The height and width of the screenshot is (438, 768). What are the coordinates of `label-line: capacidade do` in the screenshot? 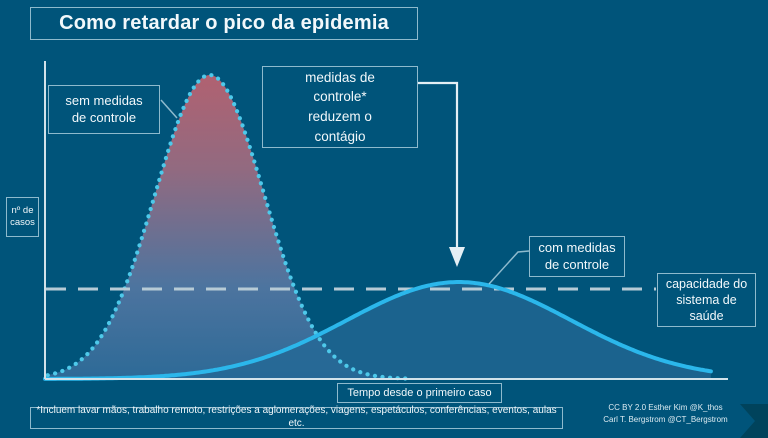 It's located at (706, 284).